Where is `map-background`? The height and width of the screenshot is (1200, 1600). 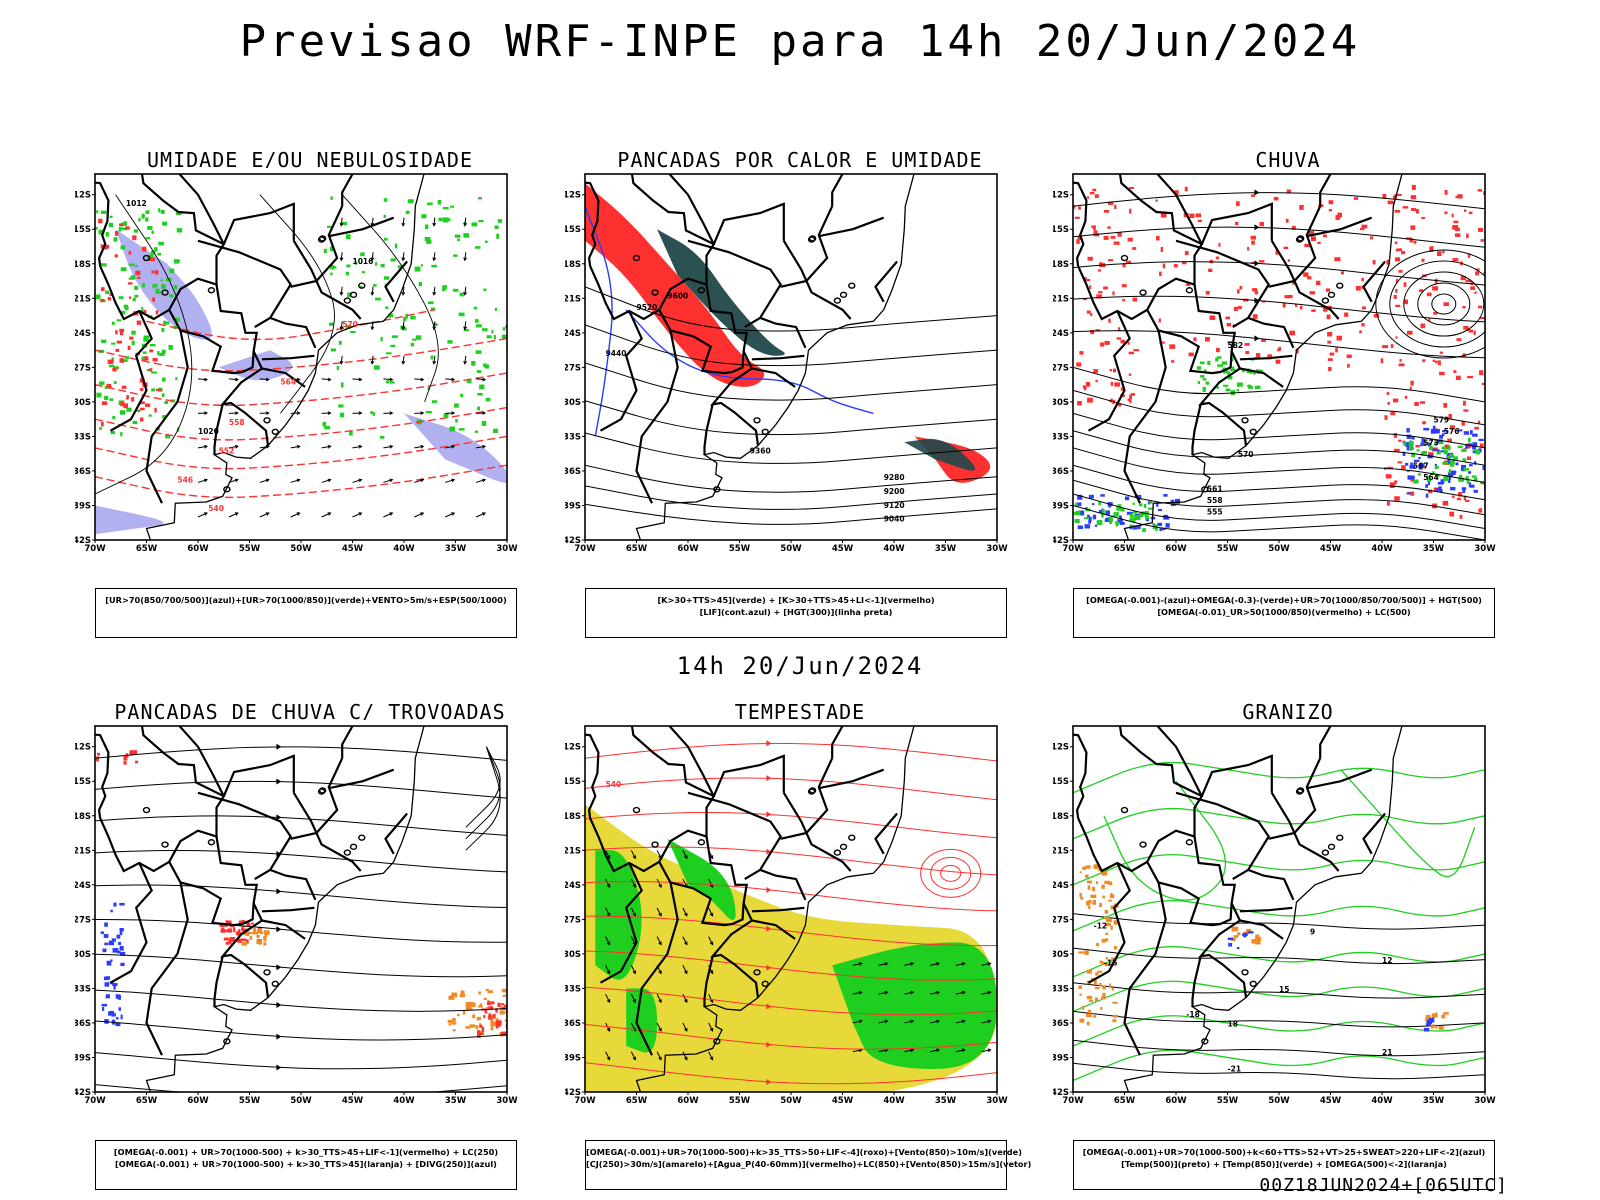 map-background is located at coordinates (310, 930).